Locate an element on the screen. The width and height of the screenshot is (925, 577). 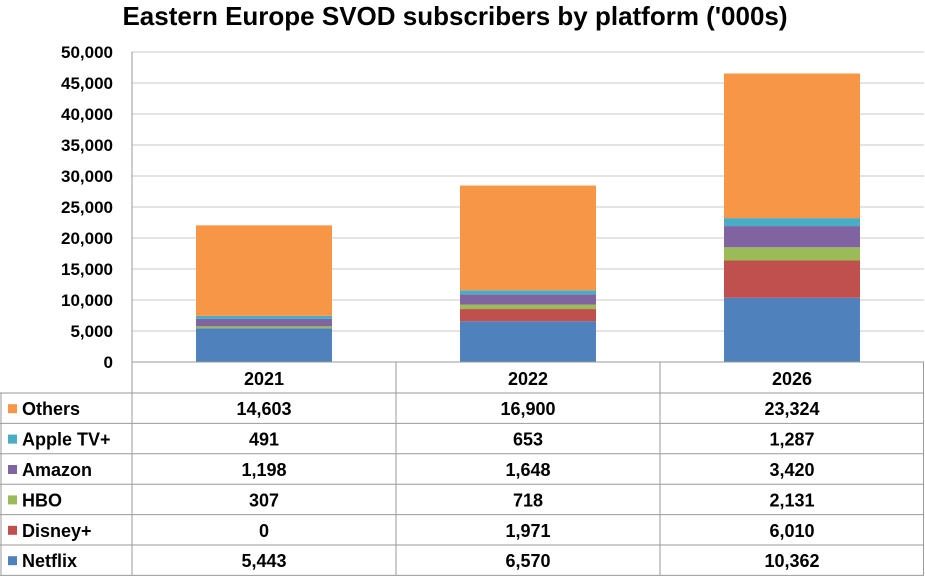
y-tick-label: 5,000 is located at coordinates (91, 331).